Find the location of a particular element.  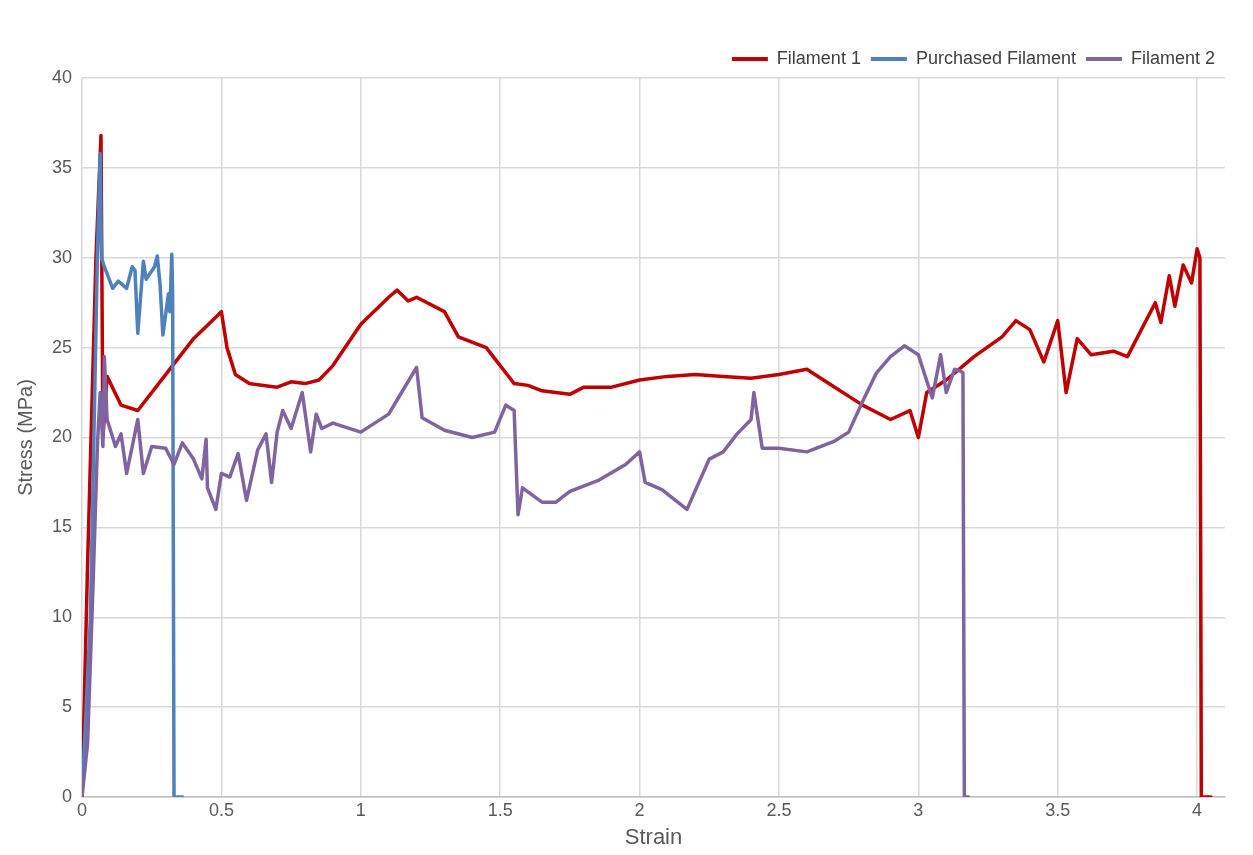

legend-label: Purchased Filament is located at coordinates (995, 57).